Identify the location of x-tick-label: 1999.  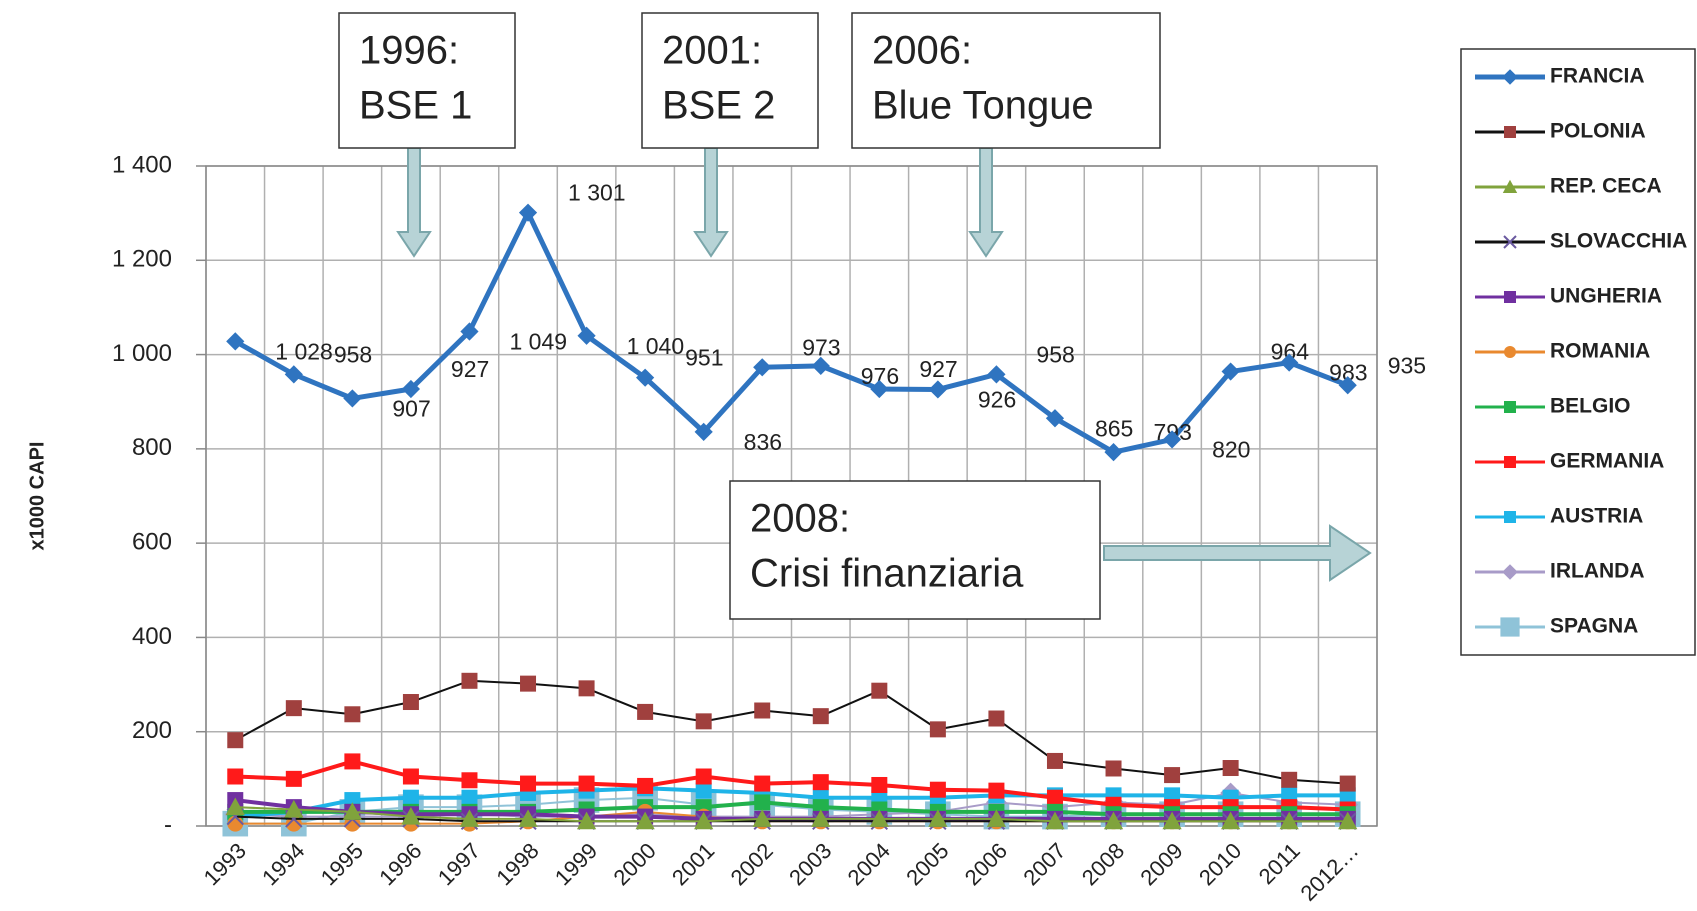
(576, 864).